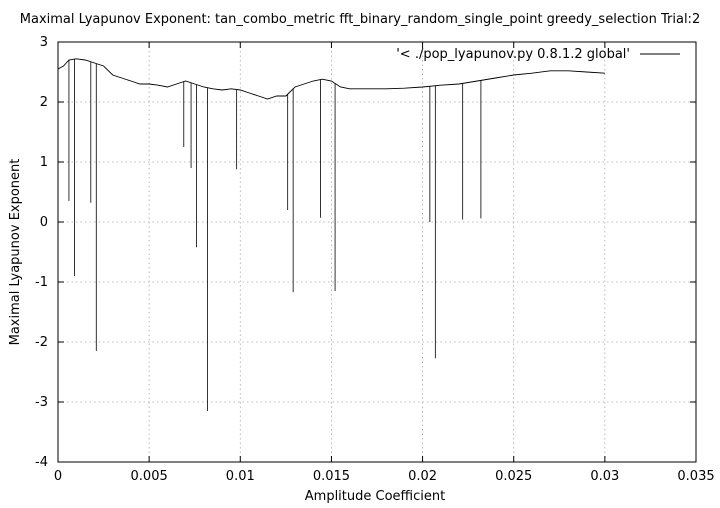 The height and width of the screenshot is (508, 720). I want to click on y-axis-label: Maximal Lyapunov Exponent, so click(15, 252).